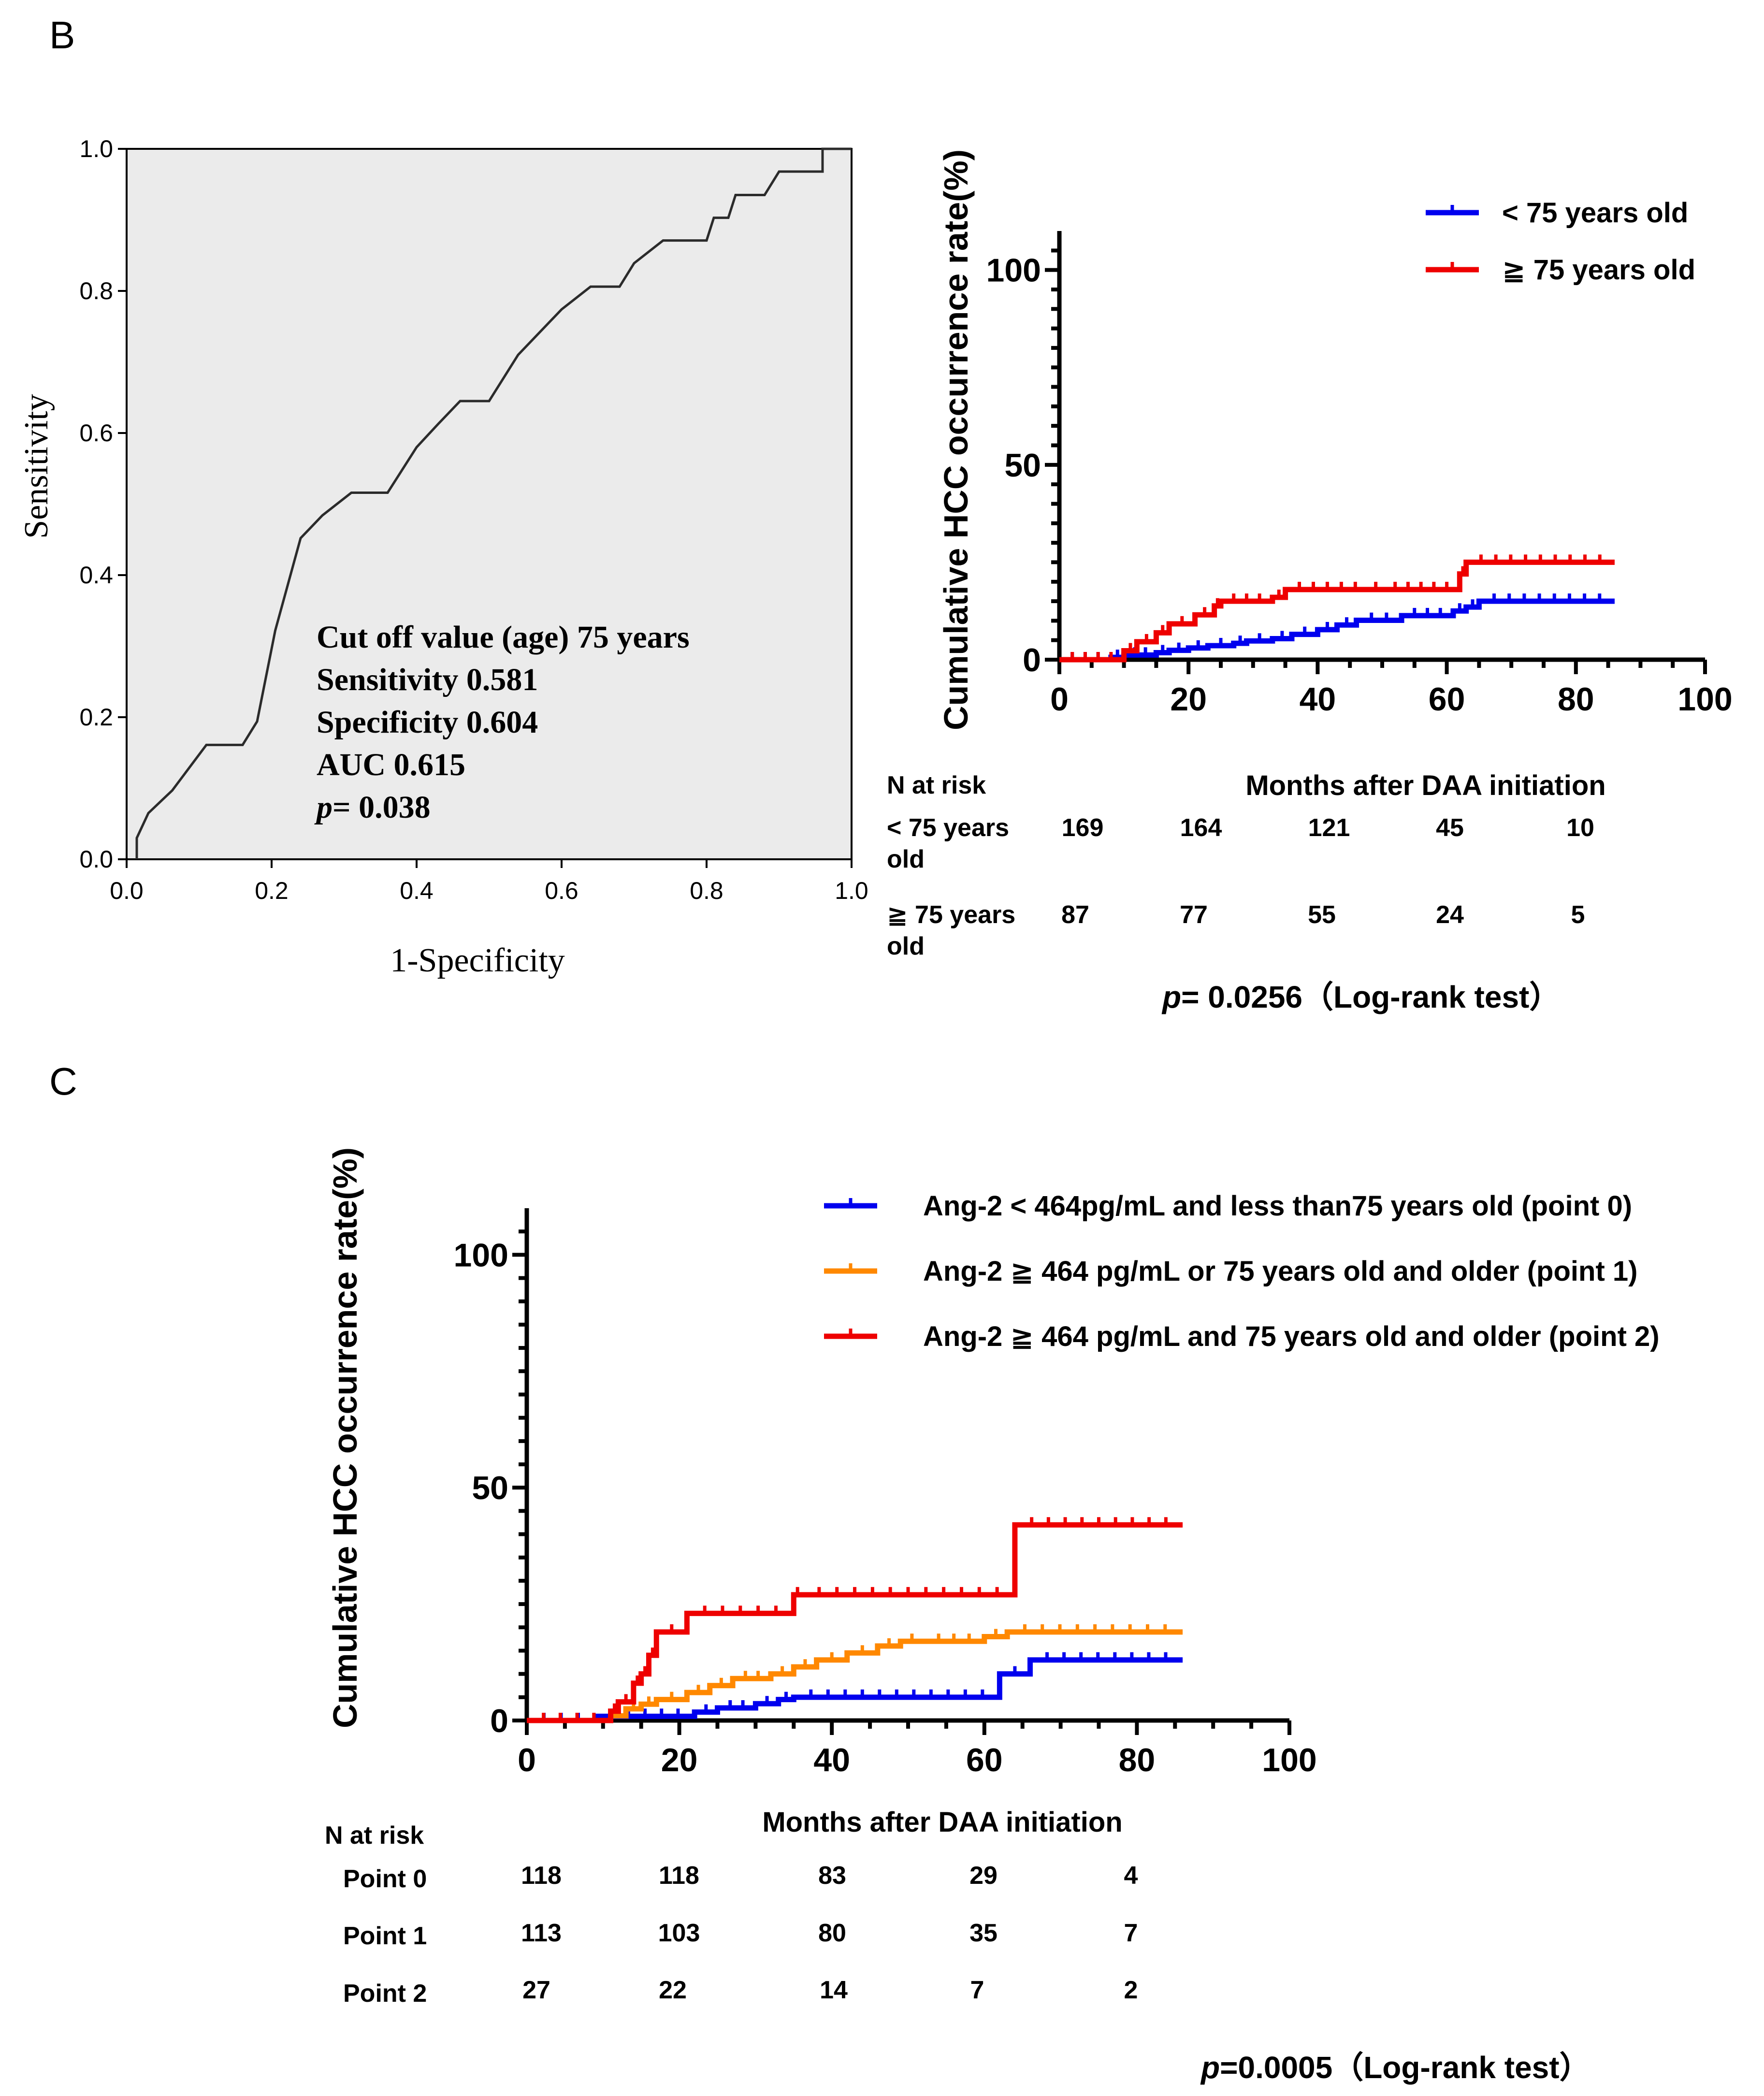 The height and width of the screenshot is (2096, 1764). I want to click on km-b-legend-label-0: < 75 years old, so click(1595, 213).